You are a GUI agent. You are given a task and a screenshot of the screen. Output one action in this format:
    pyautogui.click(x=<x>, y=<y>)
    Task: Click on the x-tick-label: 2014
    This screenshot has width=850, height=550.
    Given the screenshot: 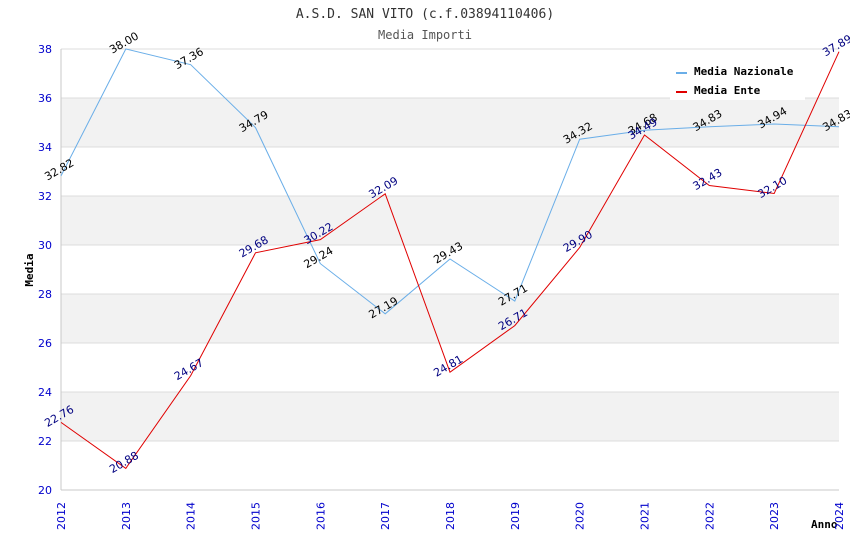 What is the action you would take?
    pyautogui.click(x=191, y=516)
    